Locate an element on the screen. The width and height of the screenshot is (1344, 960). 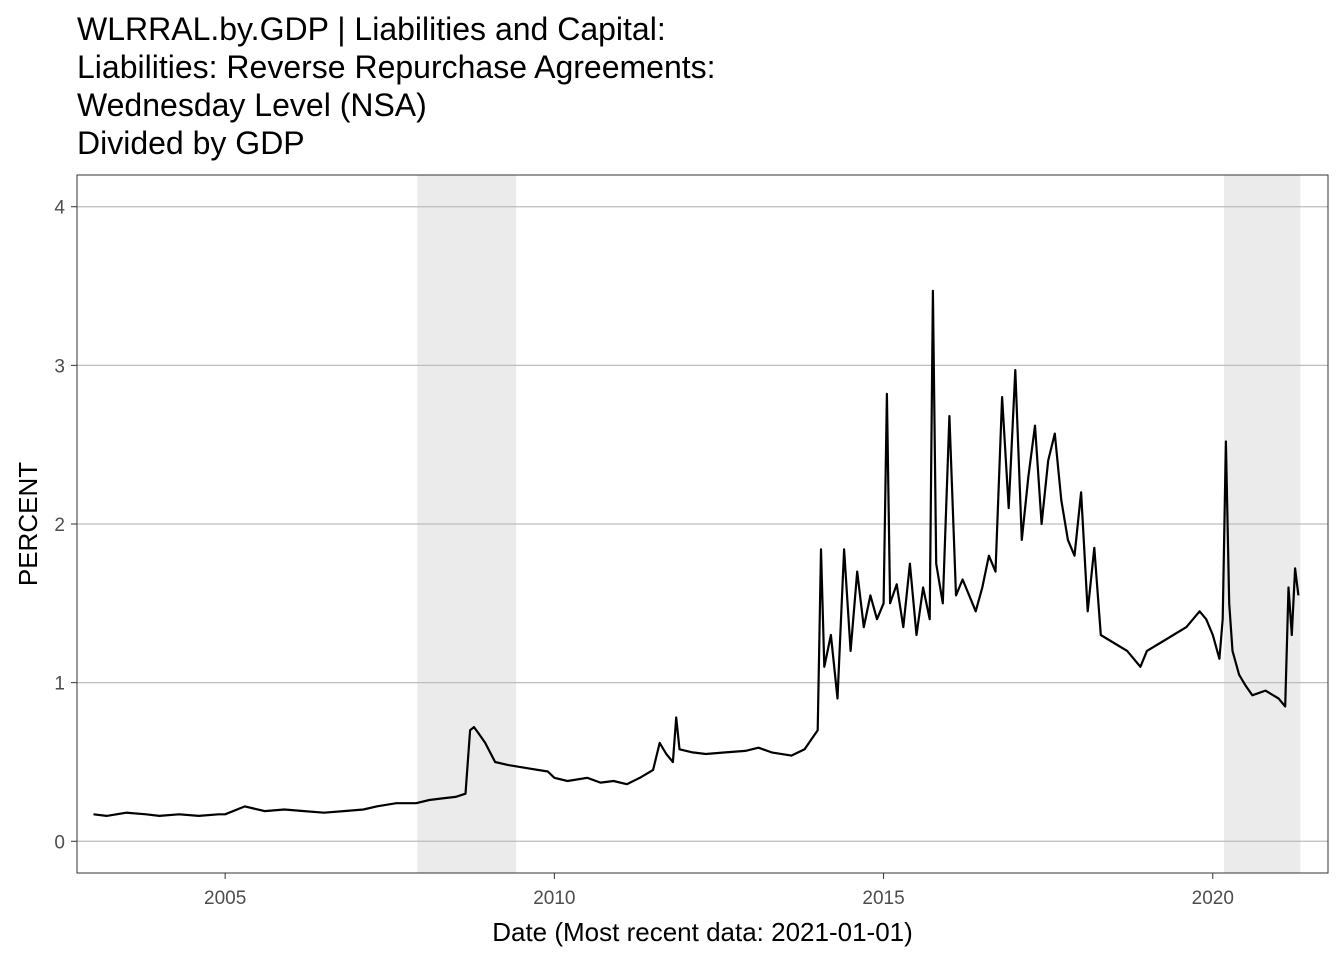
y-axis-title: PERCENT is located at coordinates (28, 524).